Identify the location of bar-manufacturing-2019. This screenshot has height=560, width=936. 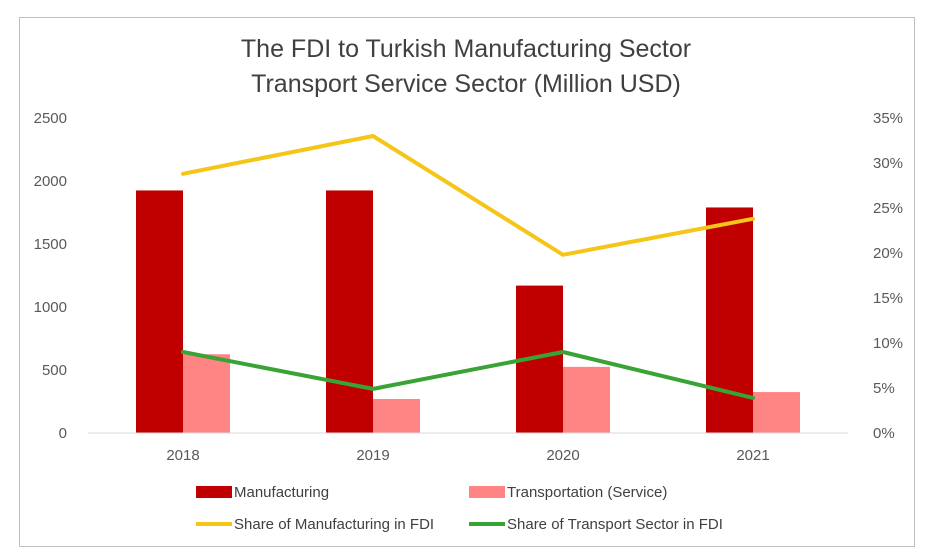
(349, 311).